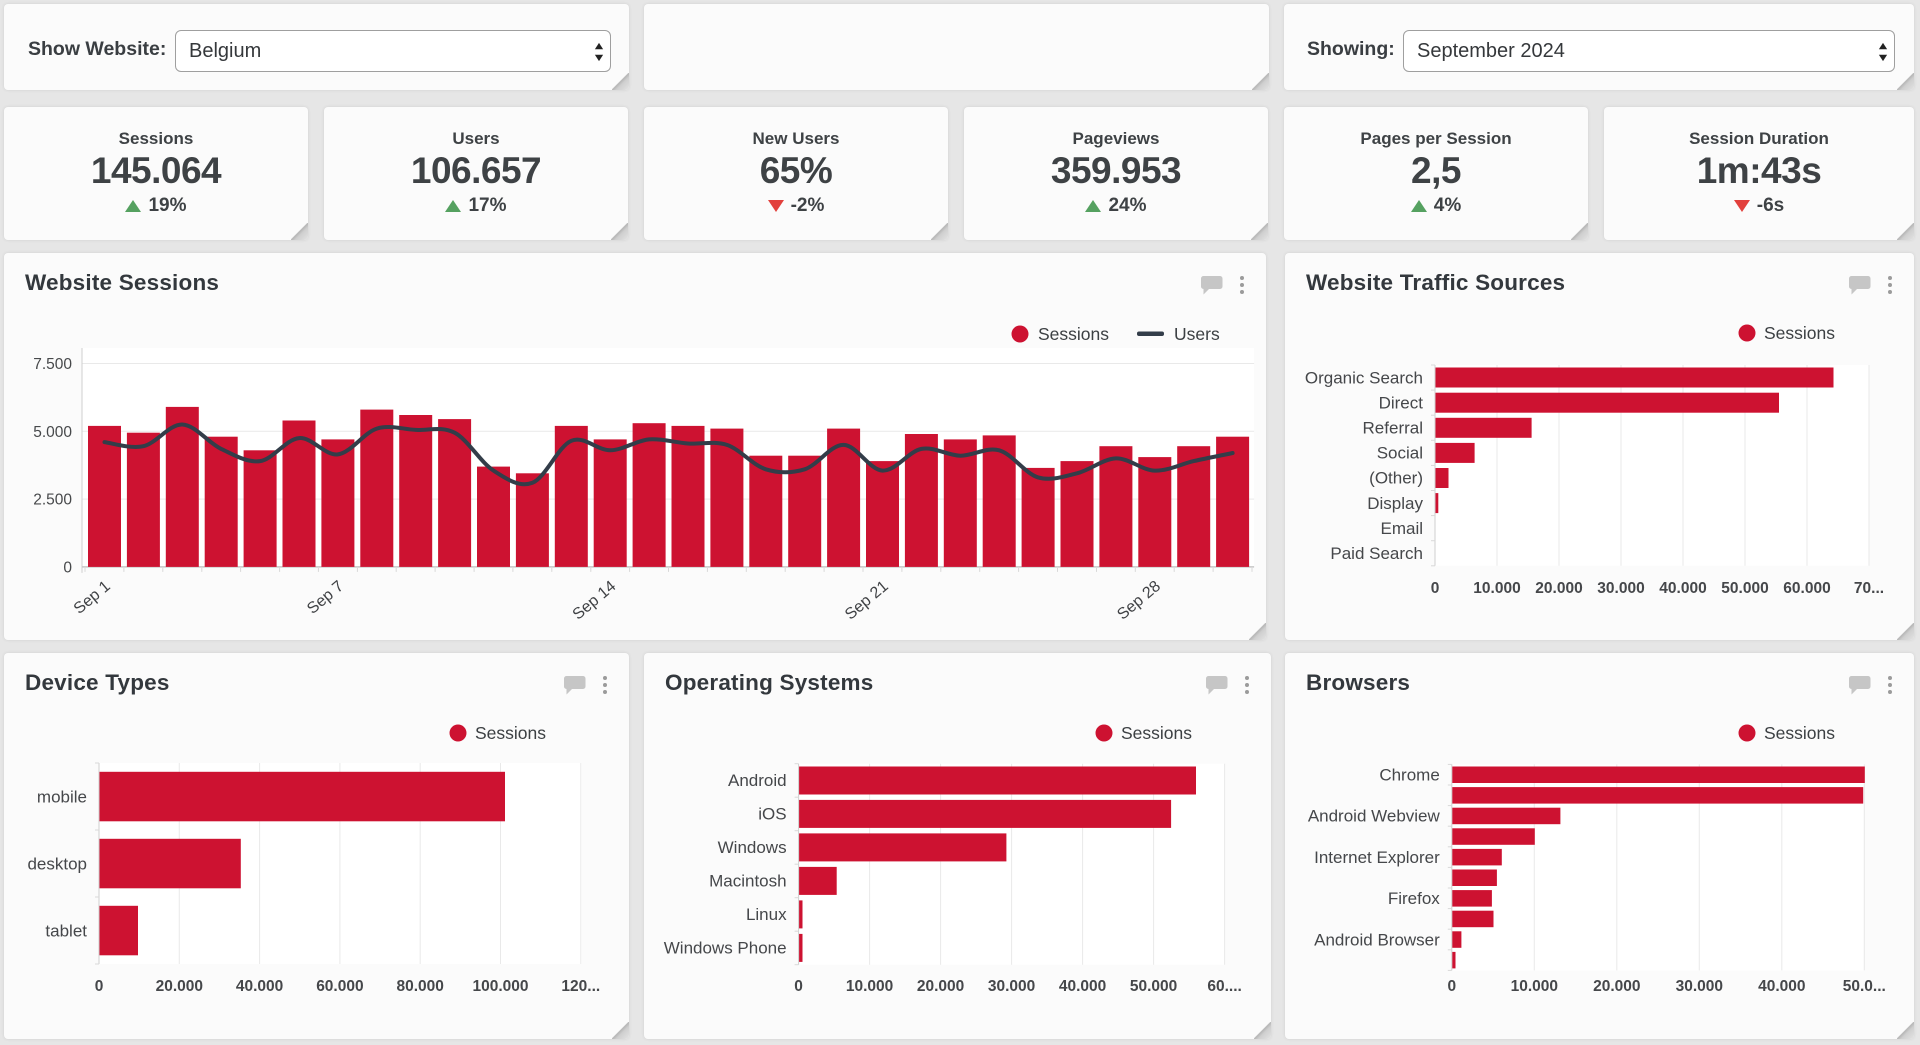  What do you see at coordinates (752, 847) in the screenshot?
I see `svg-text: Windows` at bounding box center [752, 847].